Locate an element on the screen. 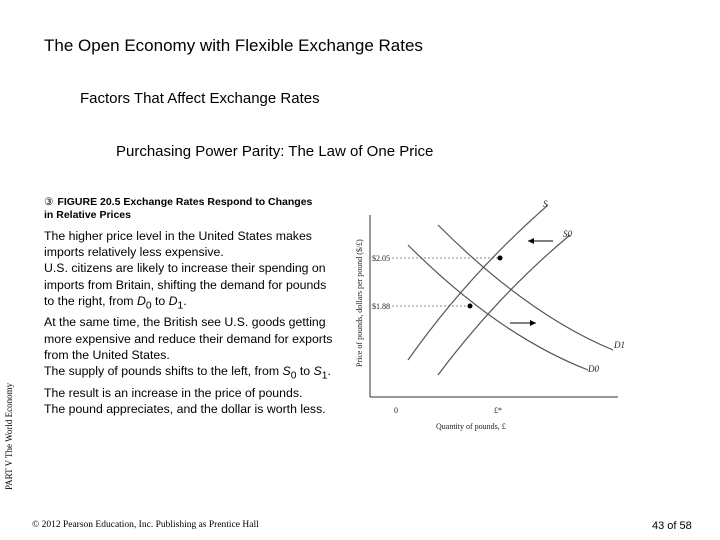 This screenshot has width=720, height=540. curve-label-D1: D1 is located at coordinates (619, 345).